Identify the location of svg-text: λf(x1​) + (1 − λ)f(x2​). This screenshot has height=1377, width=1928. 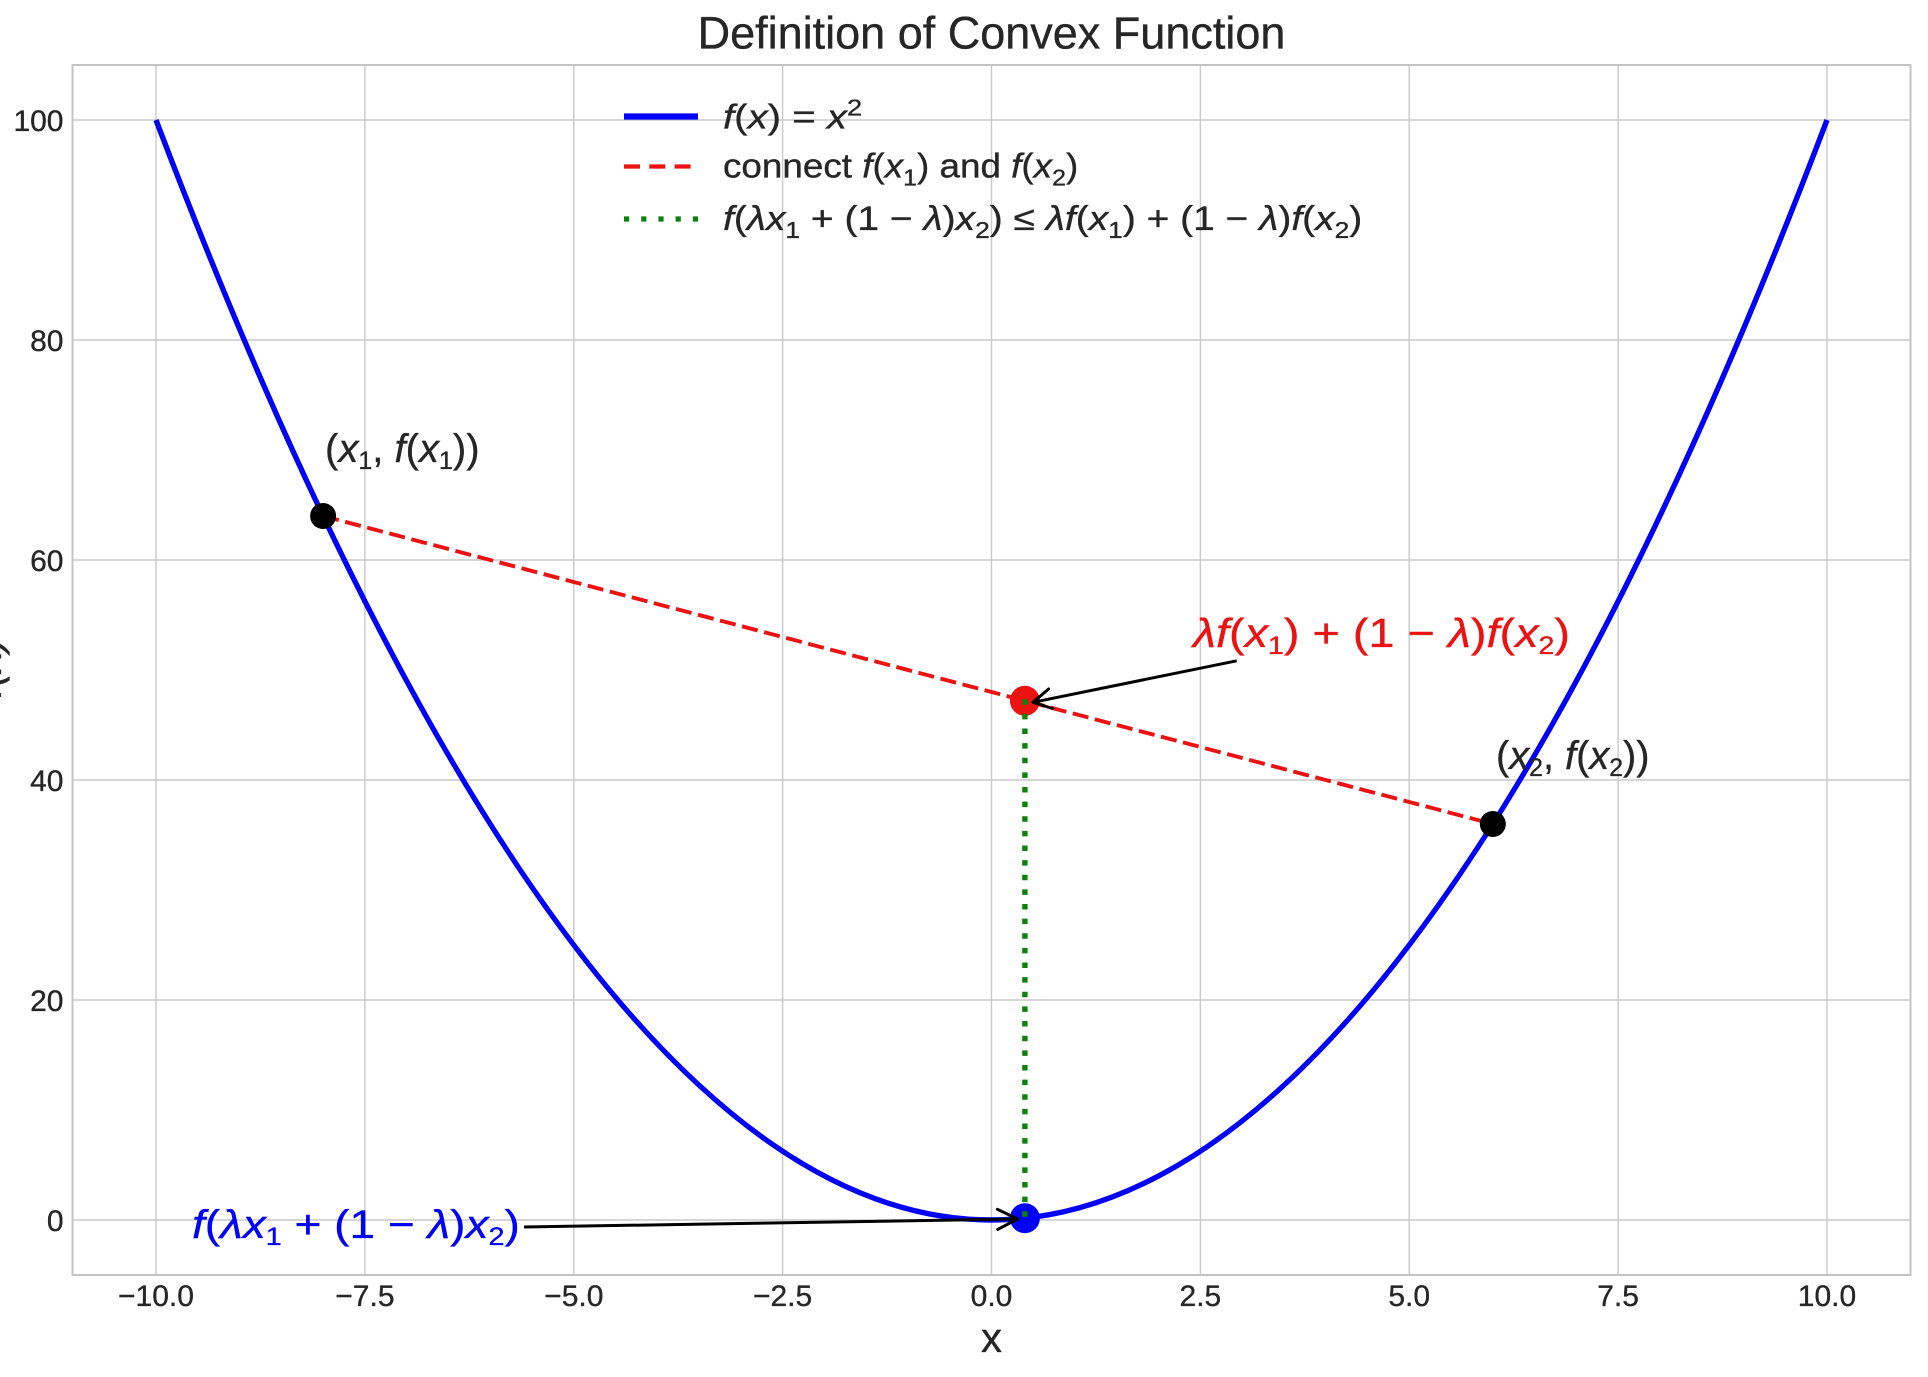
(1380, 635).